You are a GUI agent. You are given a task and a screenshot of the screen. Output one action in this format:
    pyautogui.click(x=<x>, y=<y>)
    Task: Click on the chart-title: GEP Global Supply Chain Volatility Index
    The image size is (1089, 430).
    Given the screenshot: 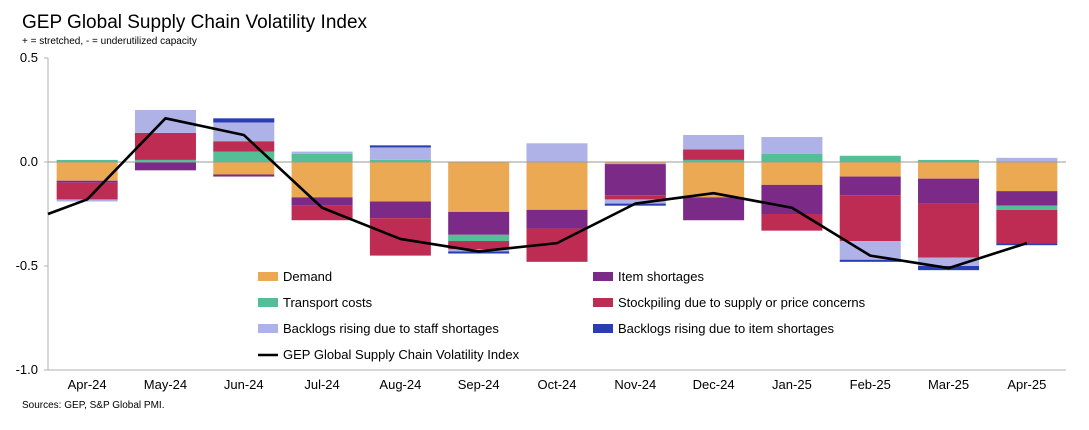 What is the action you would take?
    pyautogui.click(x=195, y=22)
    